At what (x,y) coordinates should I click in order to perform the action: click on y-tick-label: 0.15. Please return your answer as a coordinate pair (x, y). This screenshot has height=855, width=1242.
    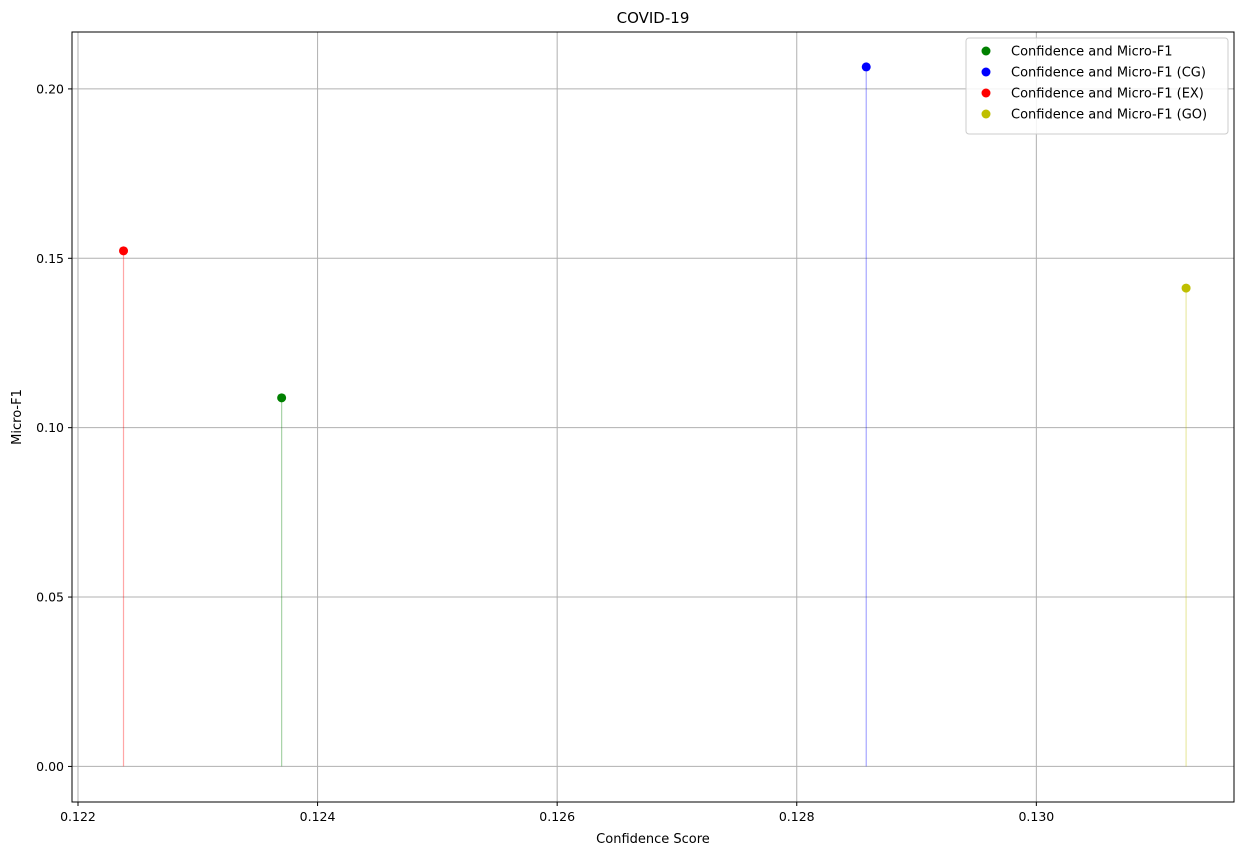
    Looking at the image, I should click on (50, 258).